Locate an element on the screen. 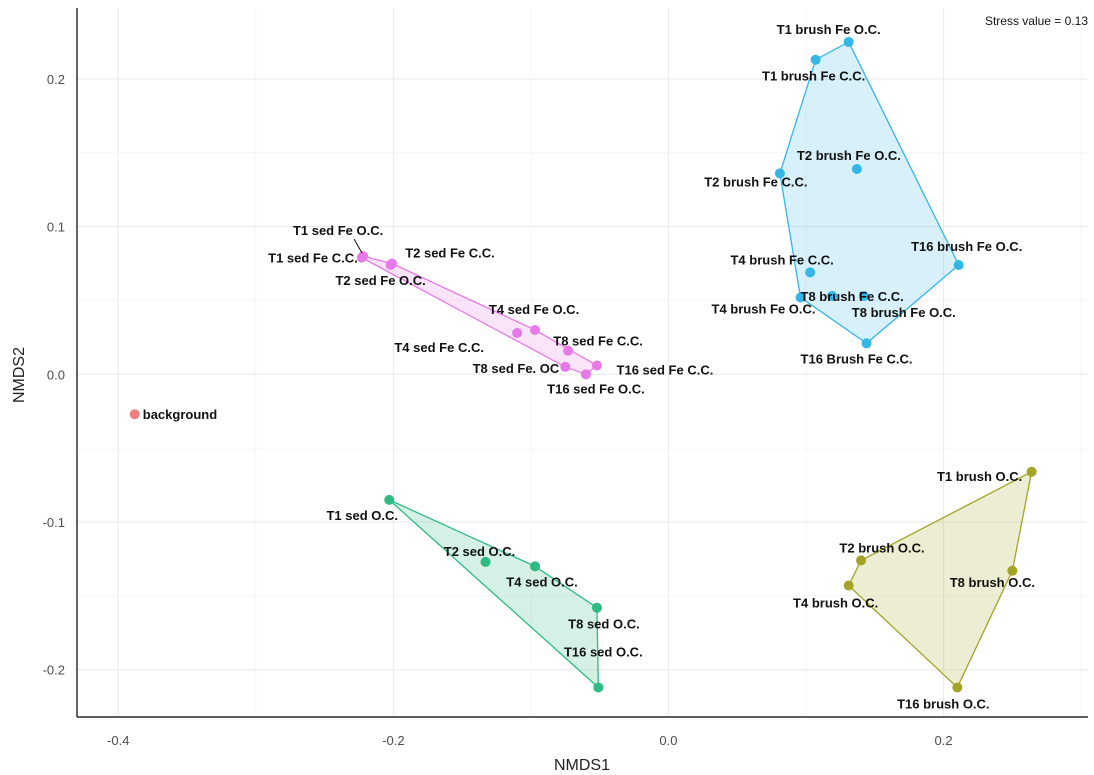  label-t1-brush-fe-o-c: T1 brush Fe O.C. is located at coordinates (829, 29).